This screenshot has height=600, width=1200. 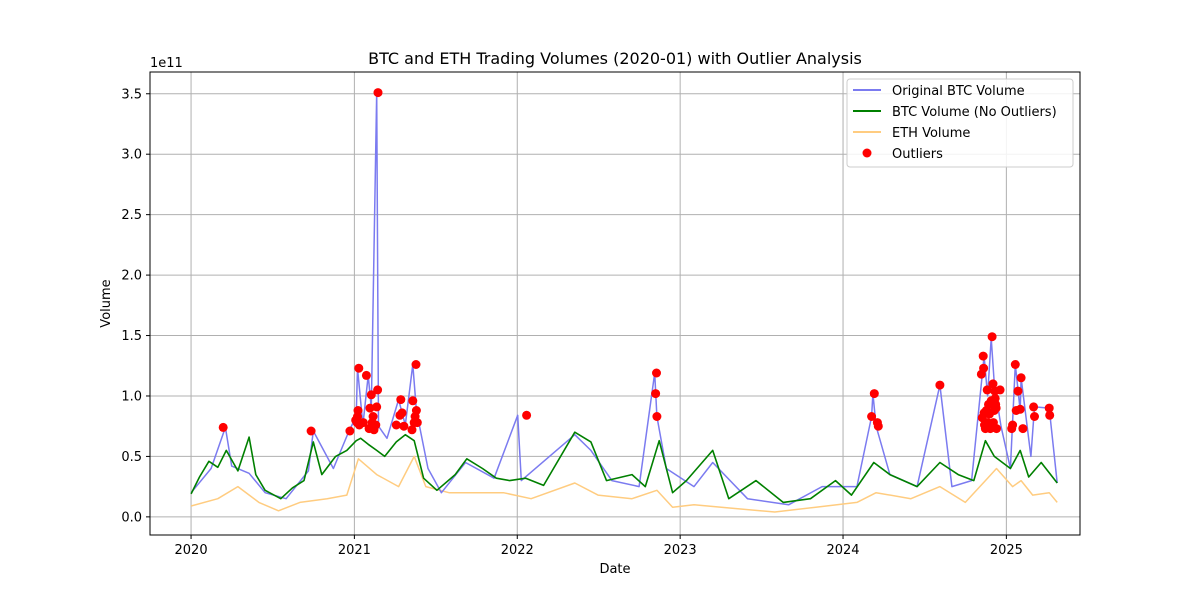 What do you see at coordinates (131, 336) in the screenshot?
I see `y-tick-label: 1.5` at bounding box center [131, 336].